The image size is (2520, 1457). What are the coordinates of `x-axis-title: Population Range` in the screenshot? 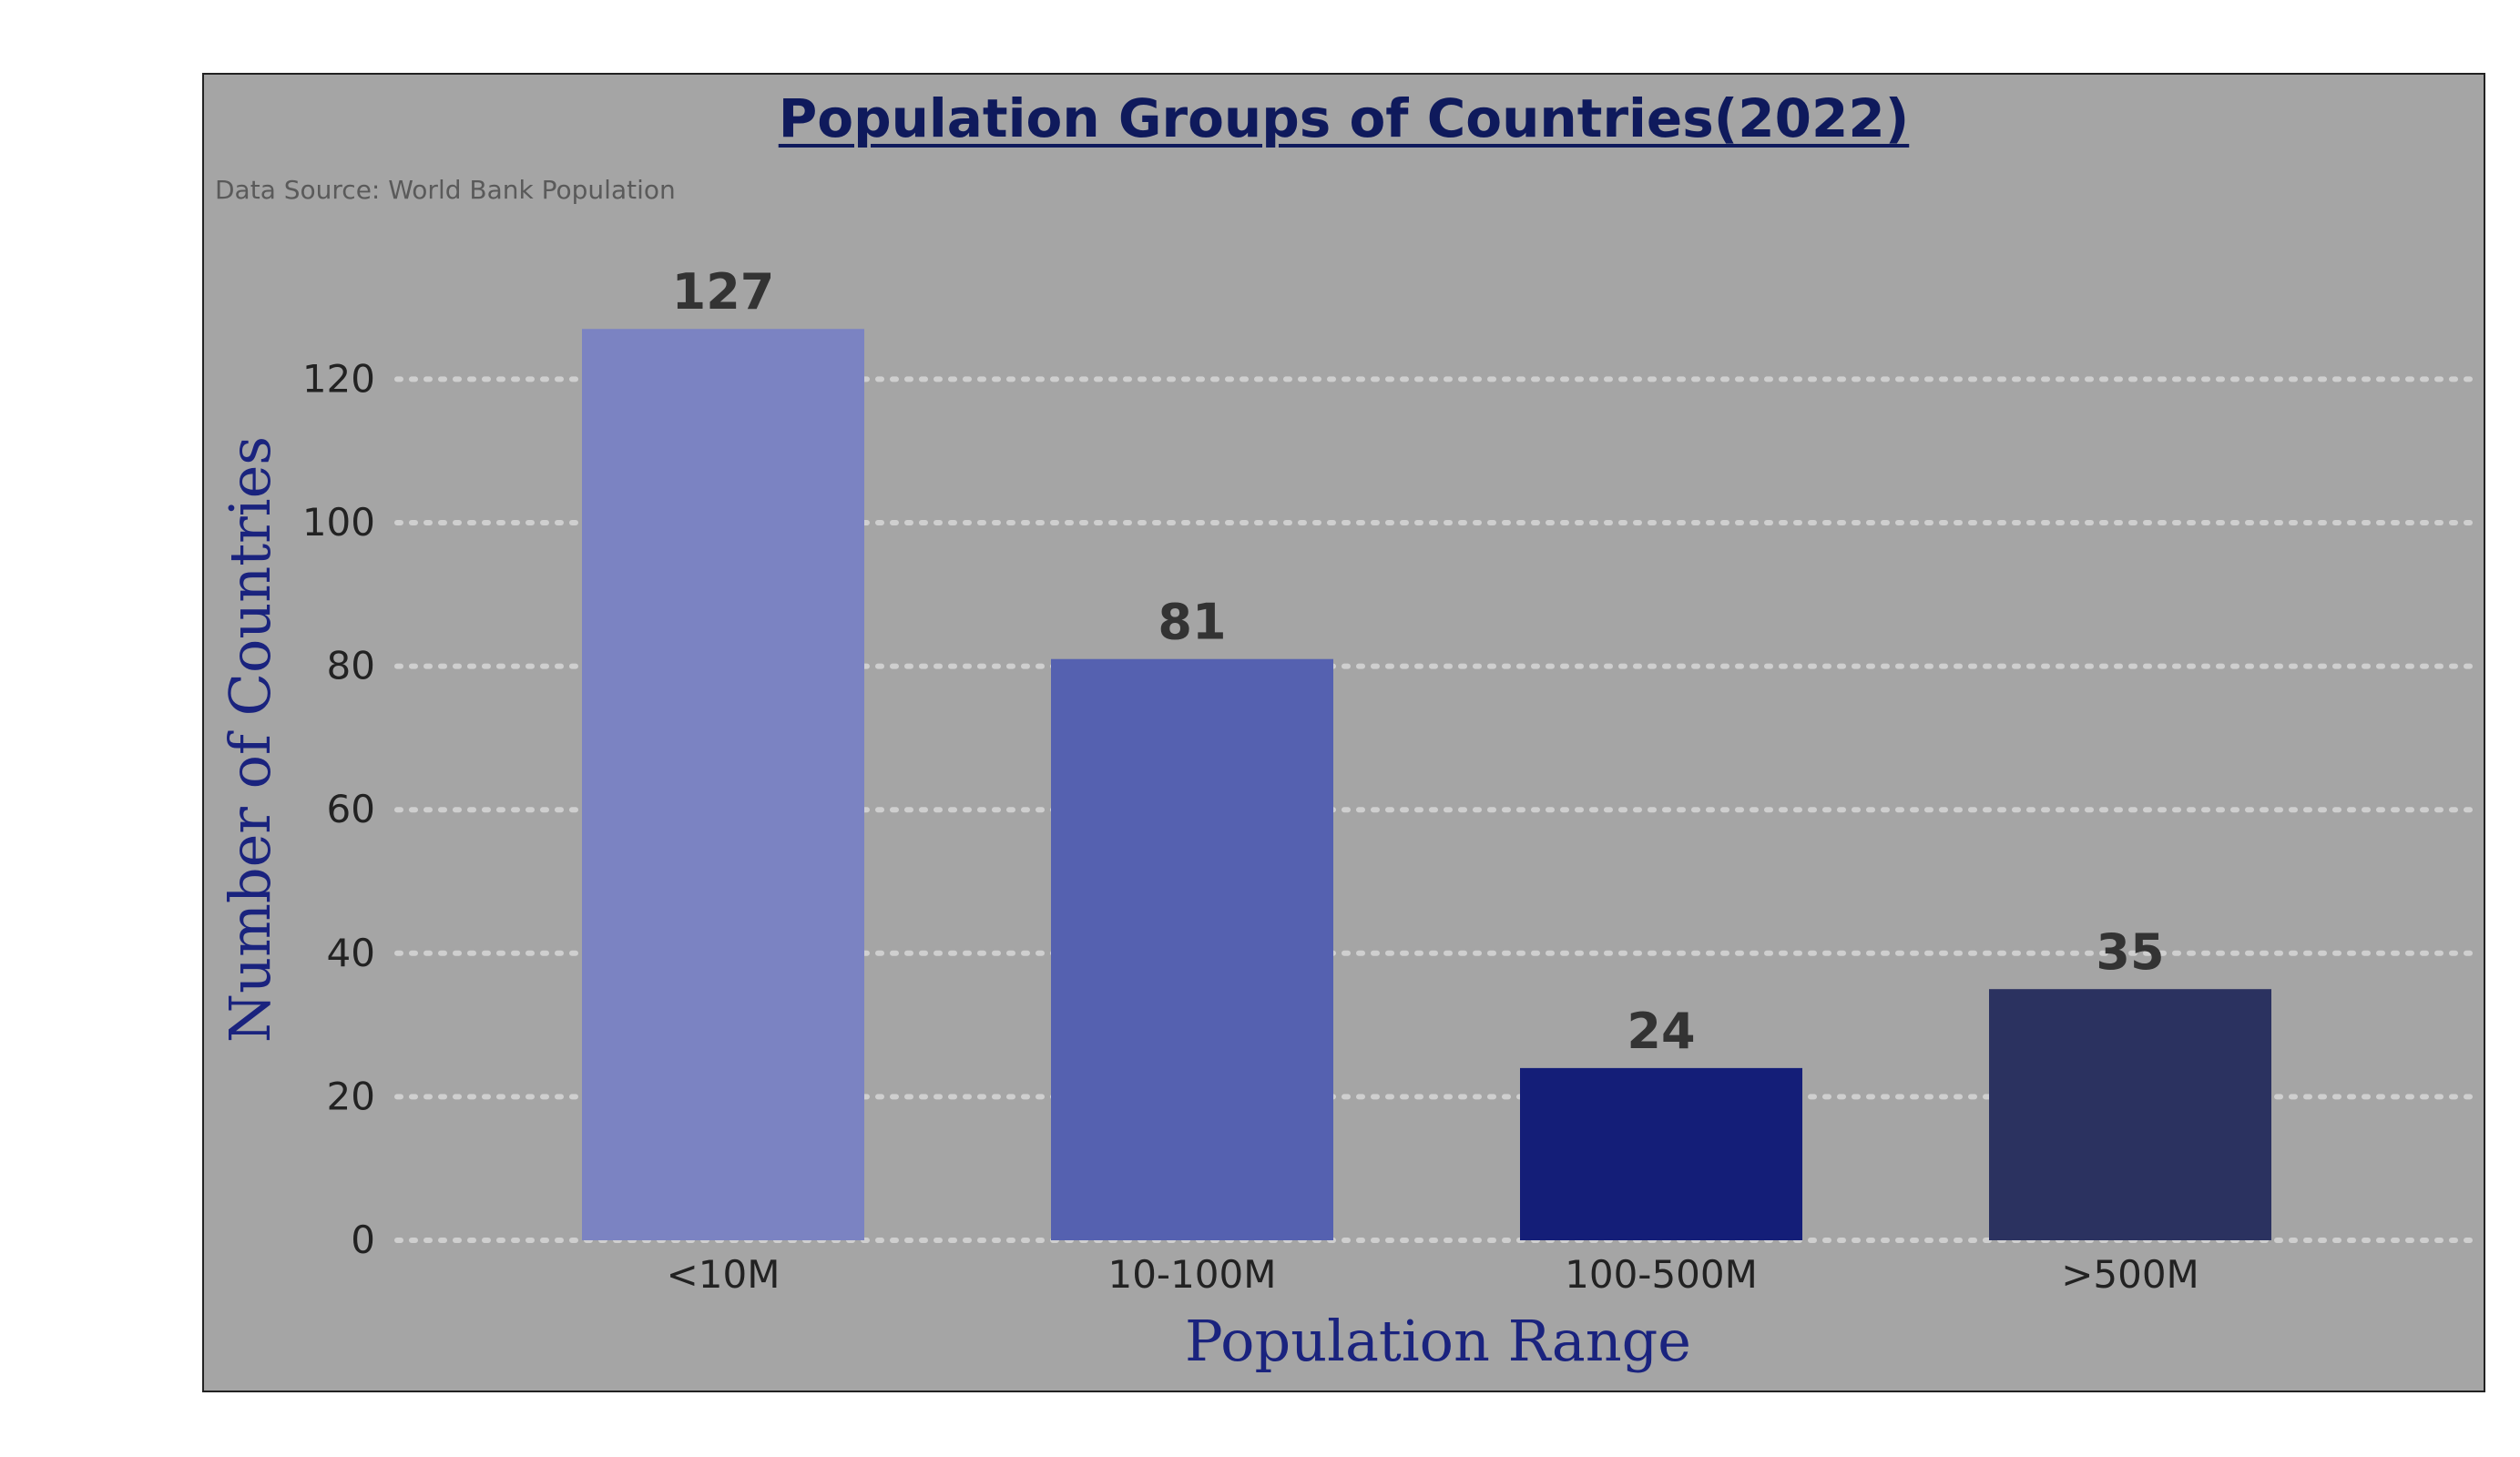 It's located at (1438, 1341).